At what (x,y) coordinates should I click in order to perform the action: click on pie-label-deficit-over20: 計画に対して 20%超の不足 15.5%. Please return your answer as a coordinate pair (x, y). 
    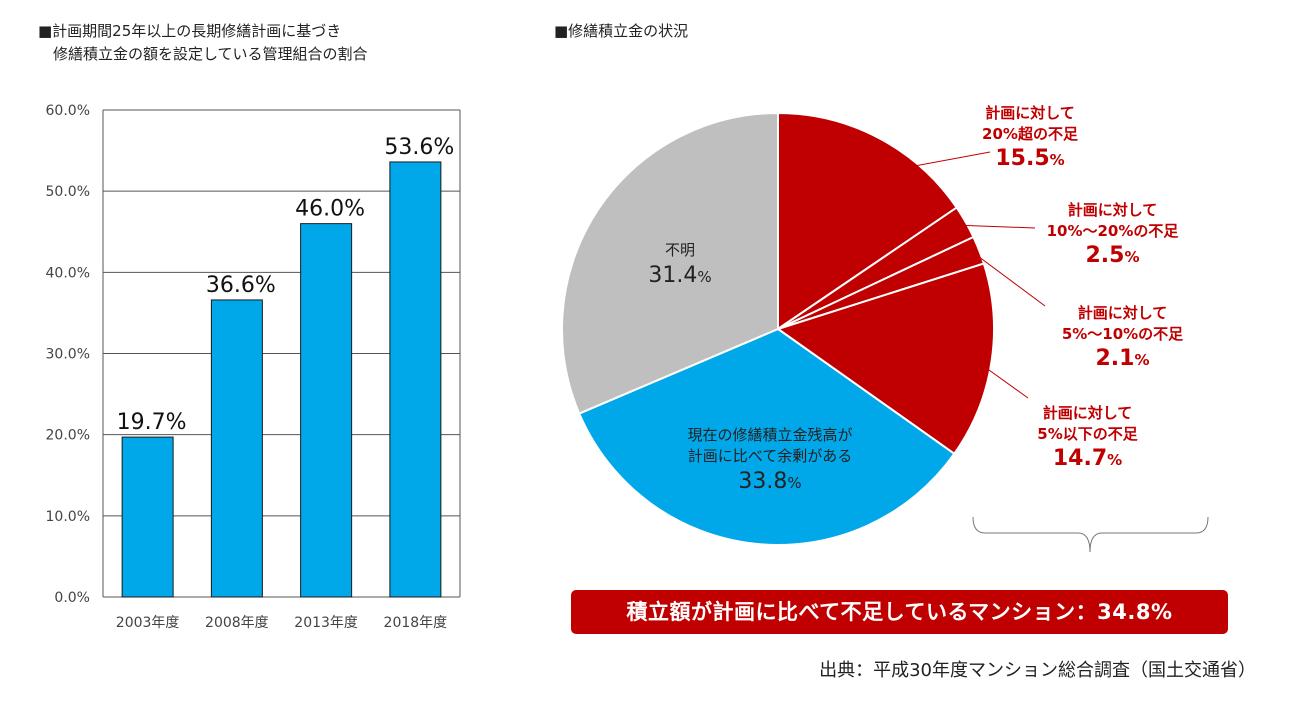
    Looking at the image, I should click on (1030, 138).